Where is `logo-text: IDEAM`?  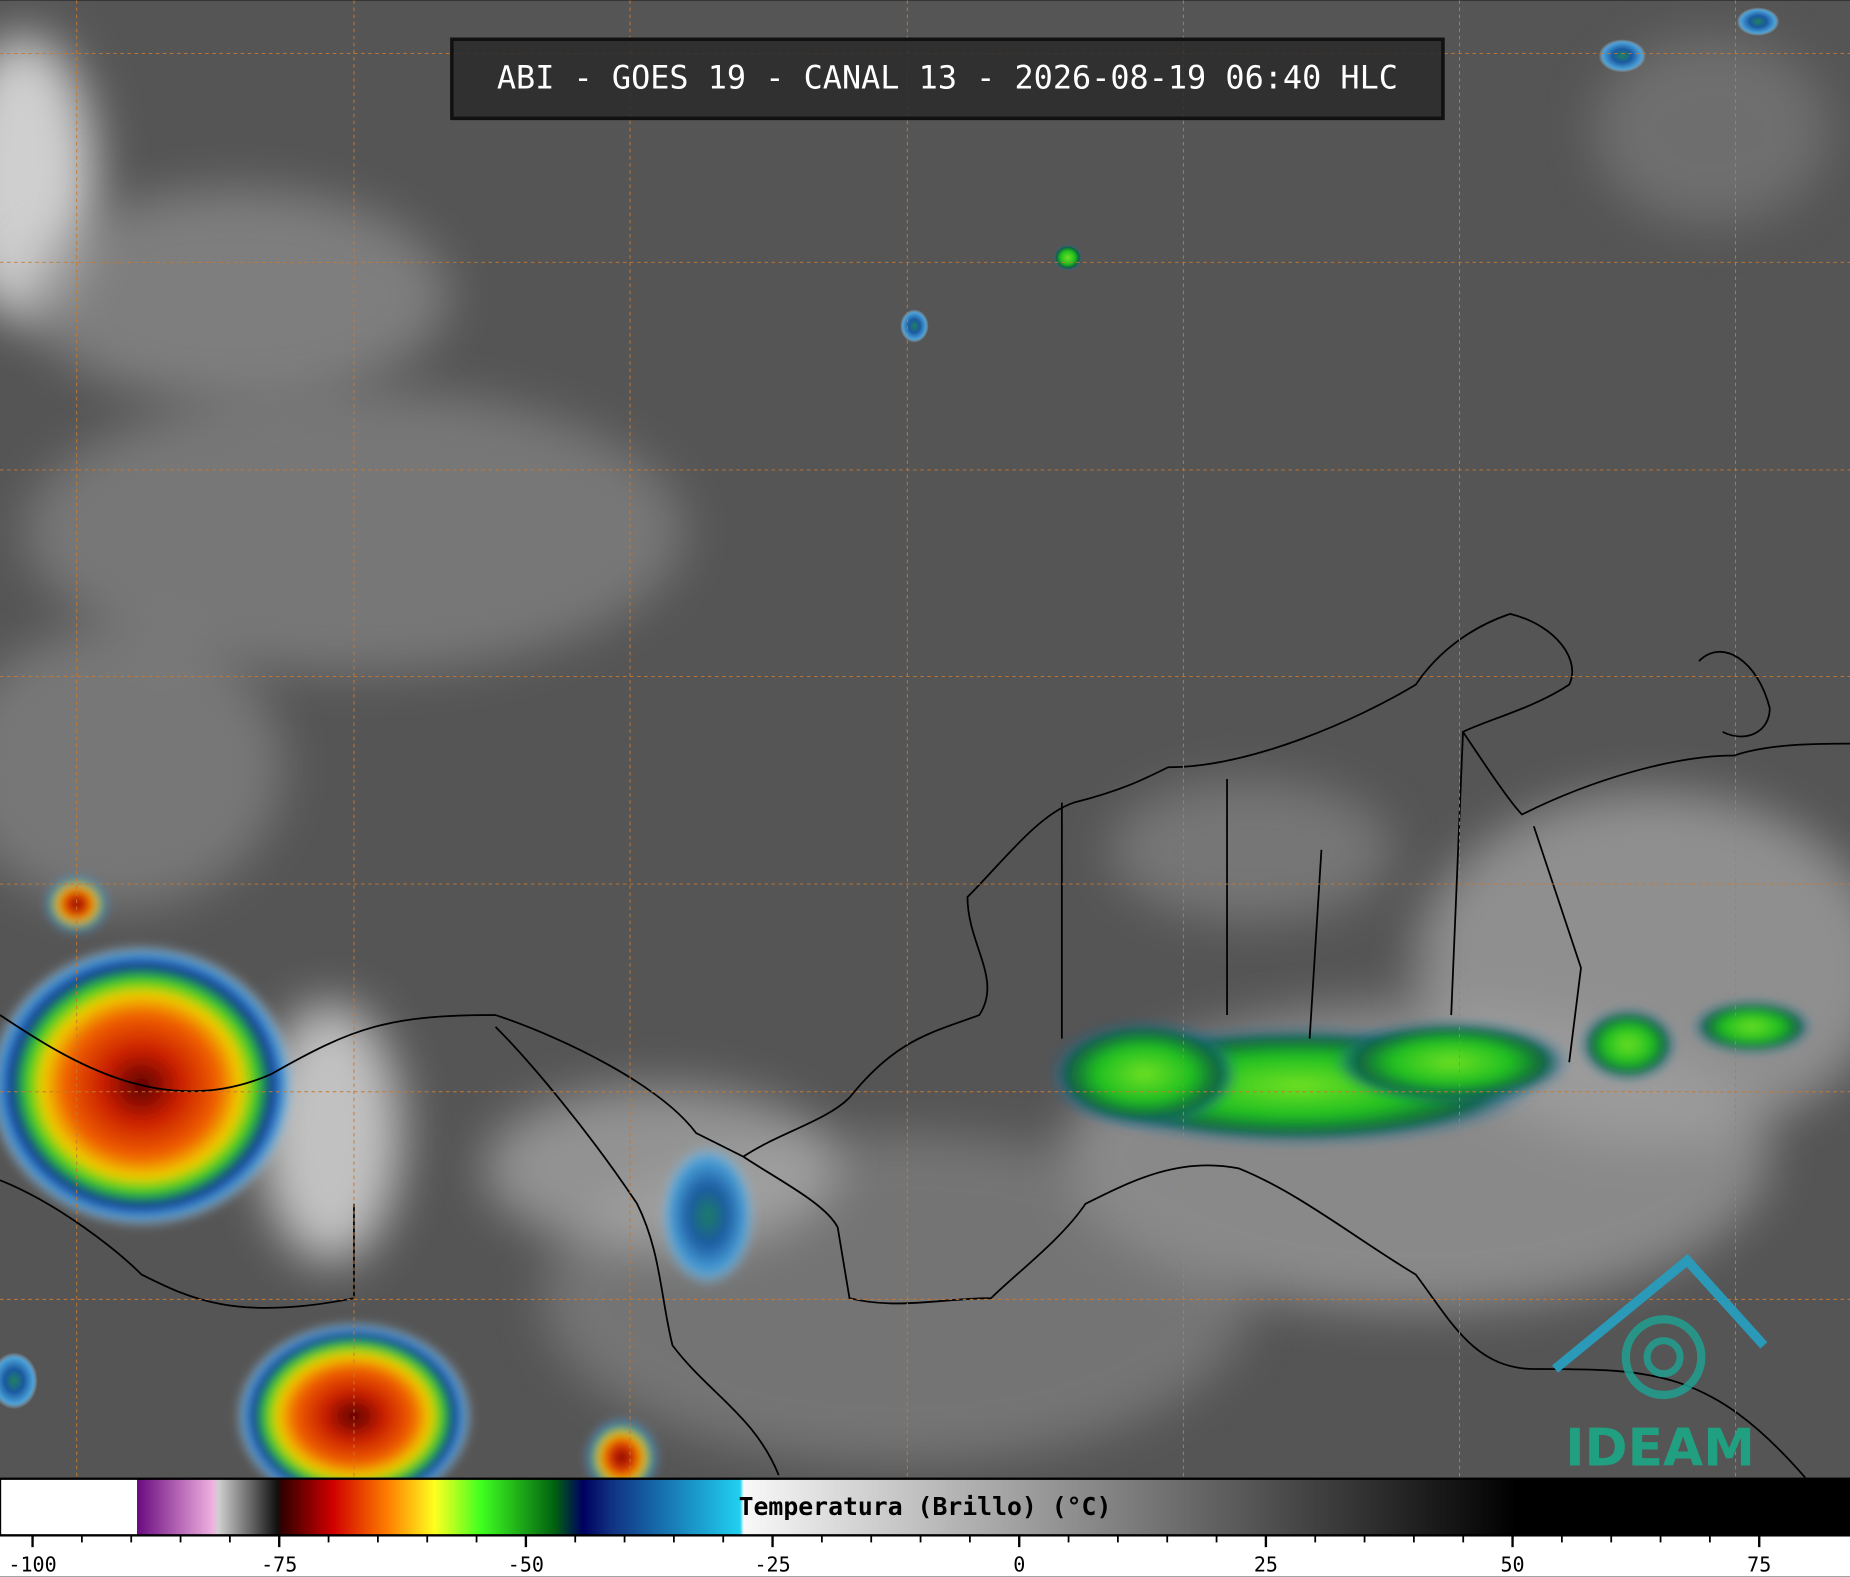
logo-text: IDEAM is located at coordinates (1660, 1449).